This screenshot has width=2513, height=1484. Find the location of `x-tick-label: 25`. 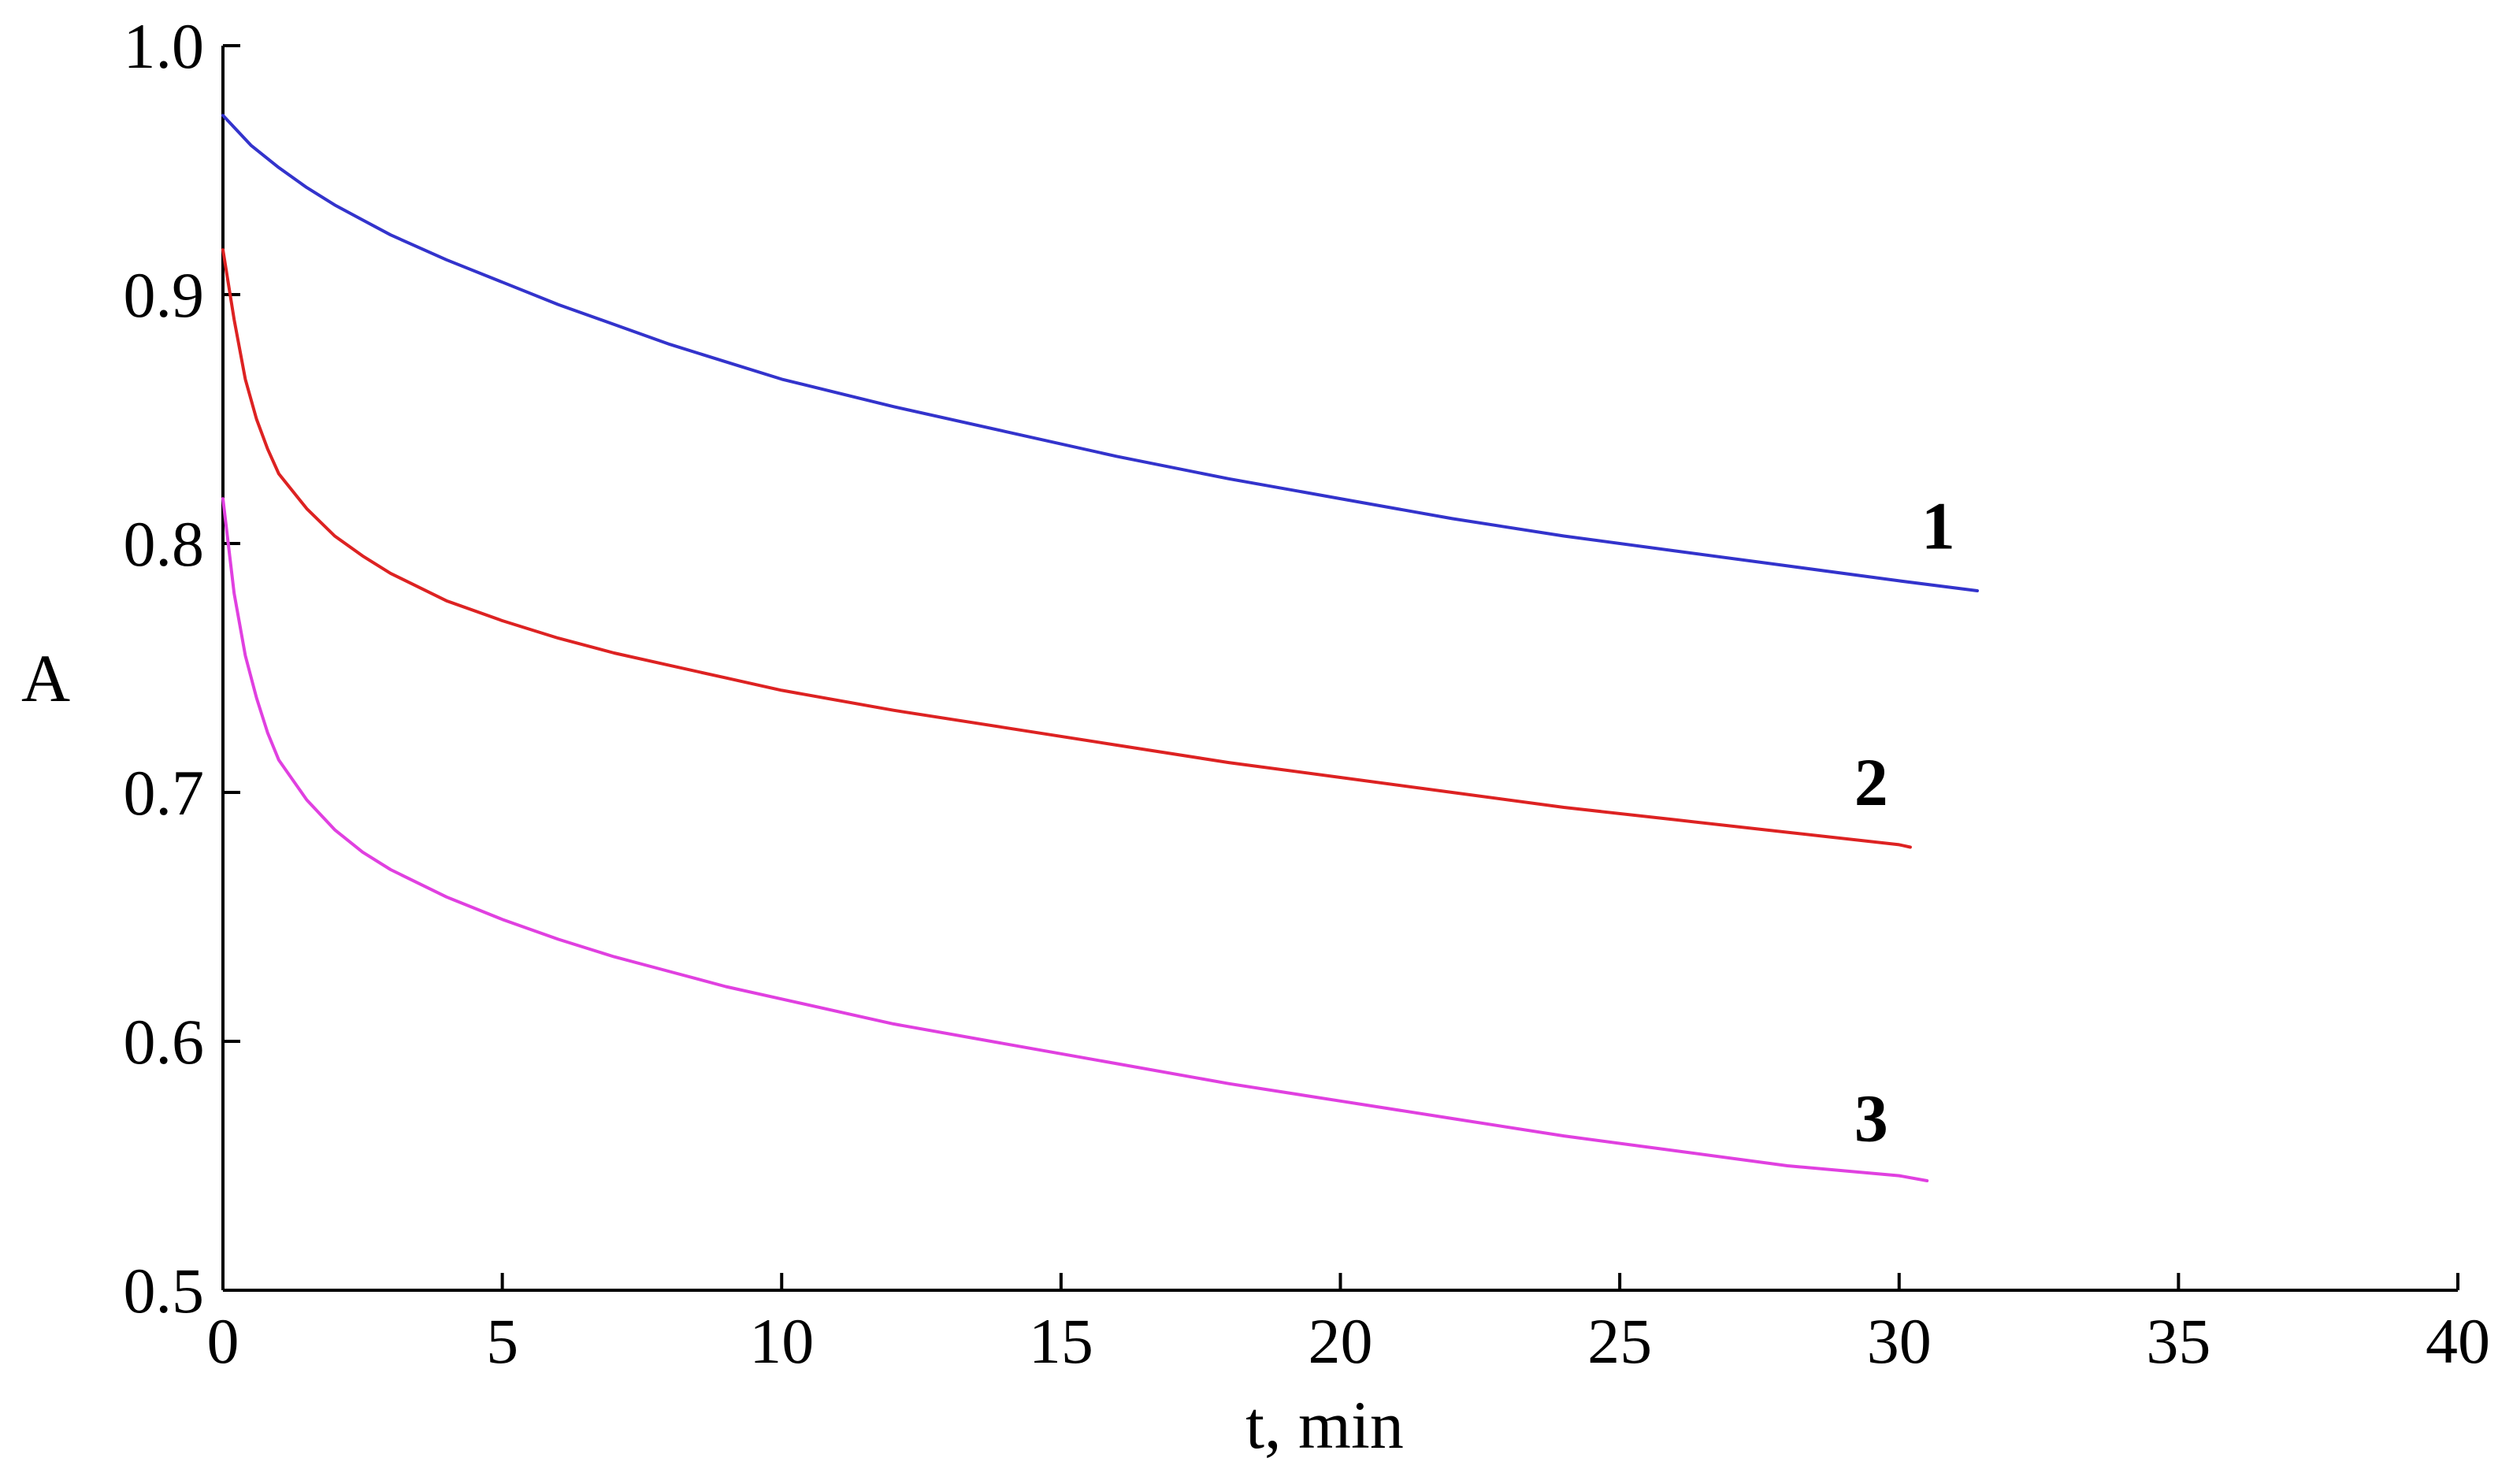

x-tick-label: 25 is located at coordinates (1619, 1341).